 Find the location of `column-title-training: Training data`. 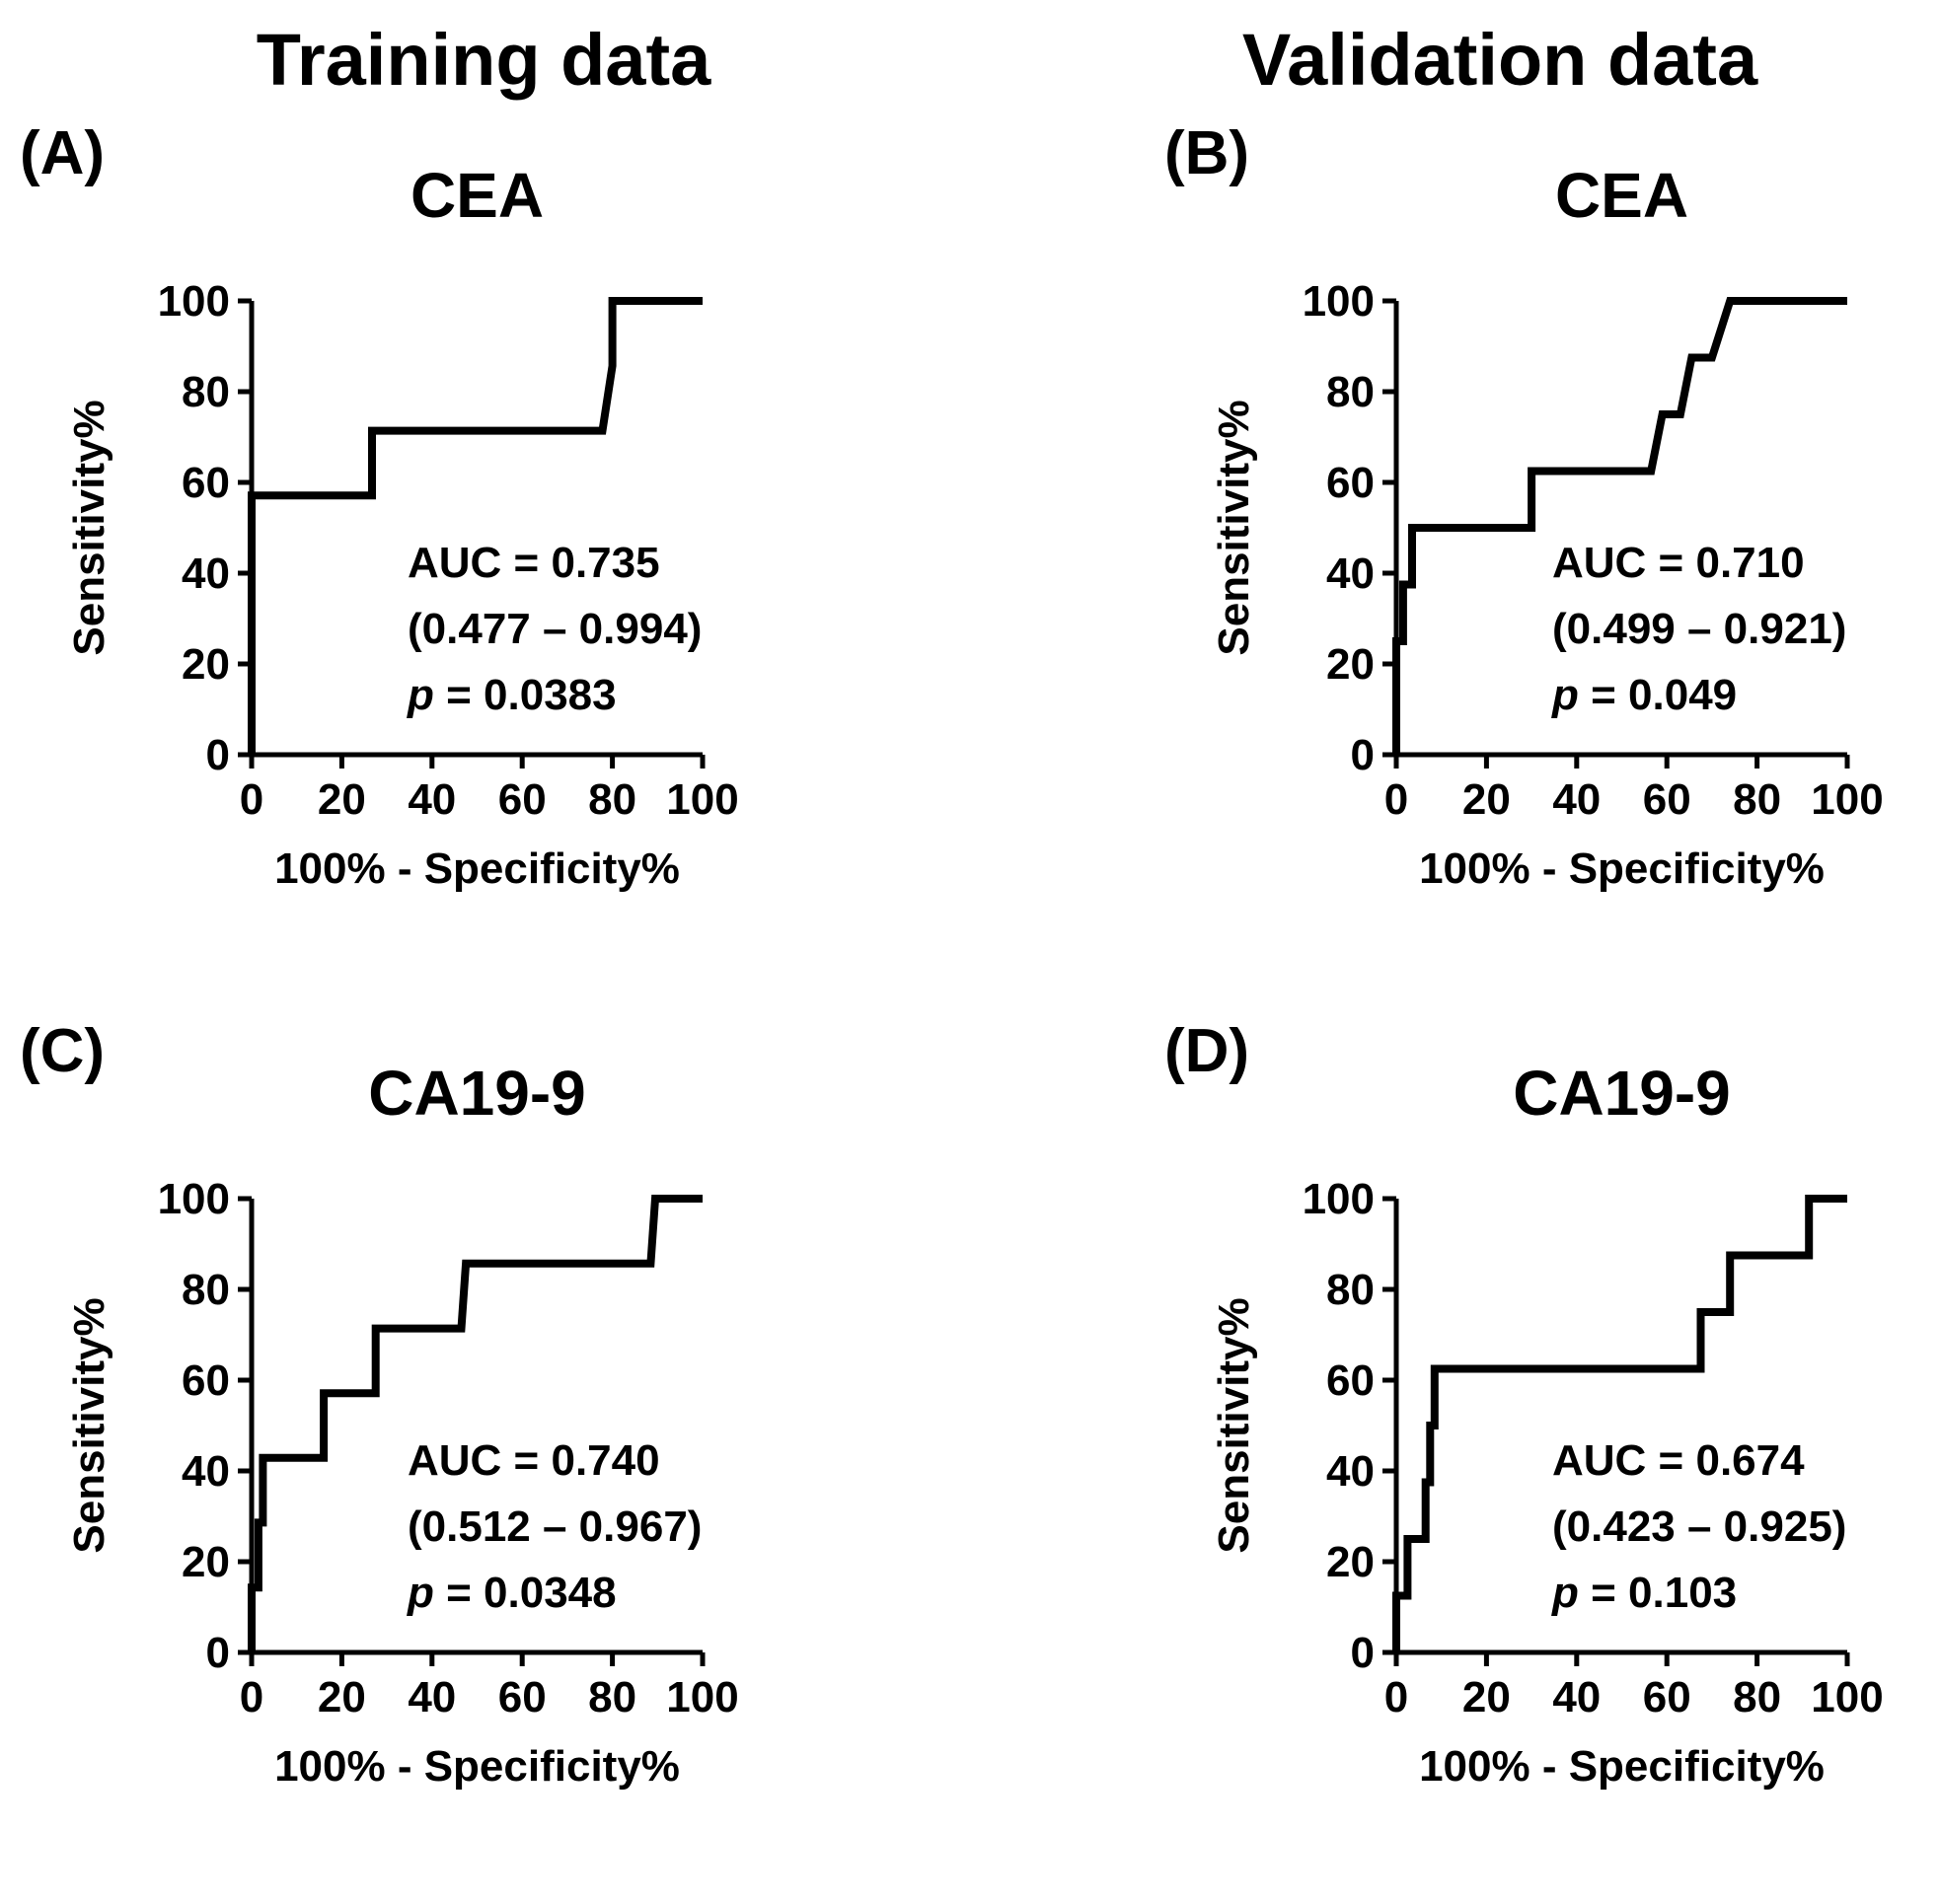

column-title-training: Training data is located at coordinates (483, 60).